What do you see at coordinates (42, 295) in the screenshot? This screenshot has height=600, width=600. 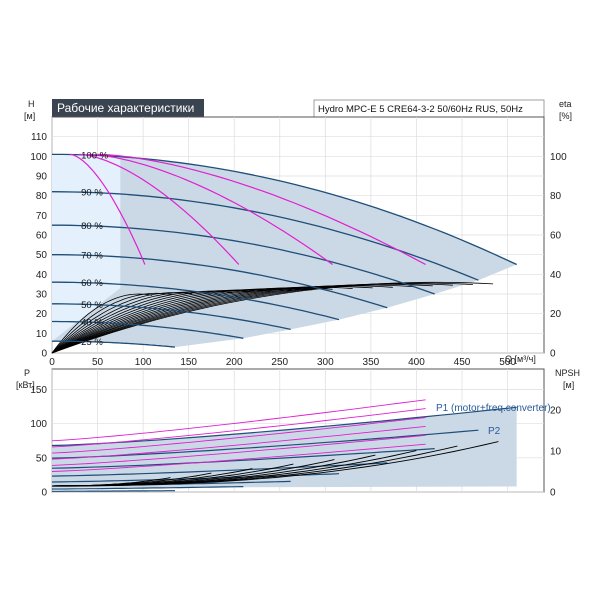 I see `y-tick-label: 30` at bounding box center [42, 295].